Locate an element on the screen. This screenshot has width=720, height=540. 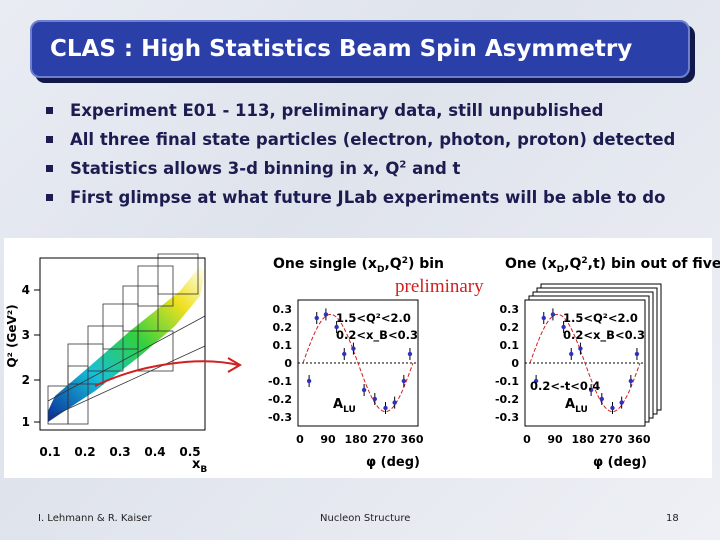
event-band is located at coordinates (126, 344).